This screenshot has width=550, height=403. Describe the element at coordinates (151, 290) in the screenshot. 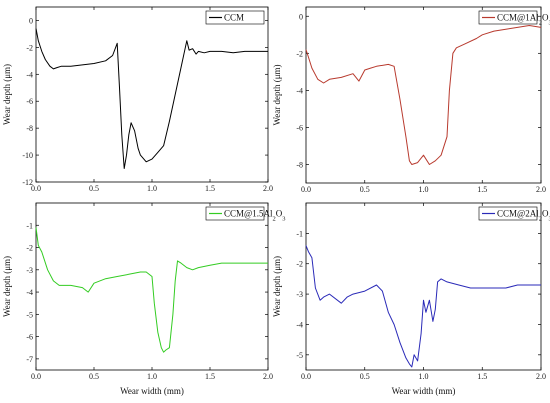

I see `series-line-bottom-left` at that location.